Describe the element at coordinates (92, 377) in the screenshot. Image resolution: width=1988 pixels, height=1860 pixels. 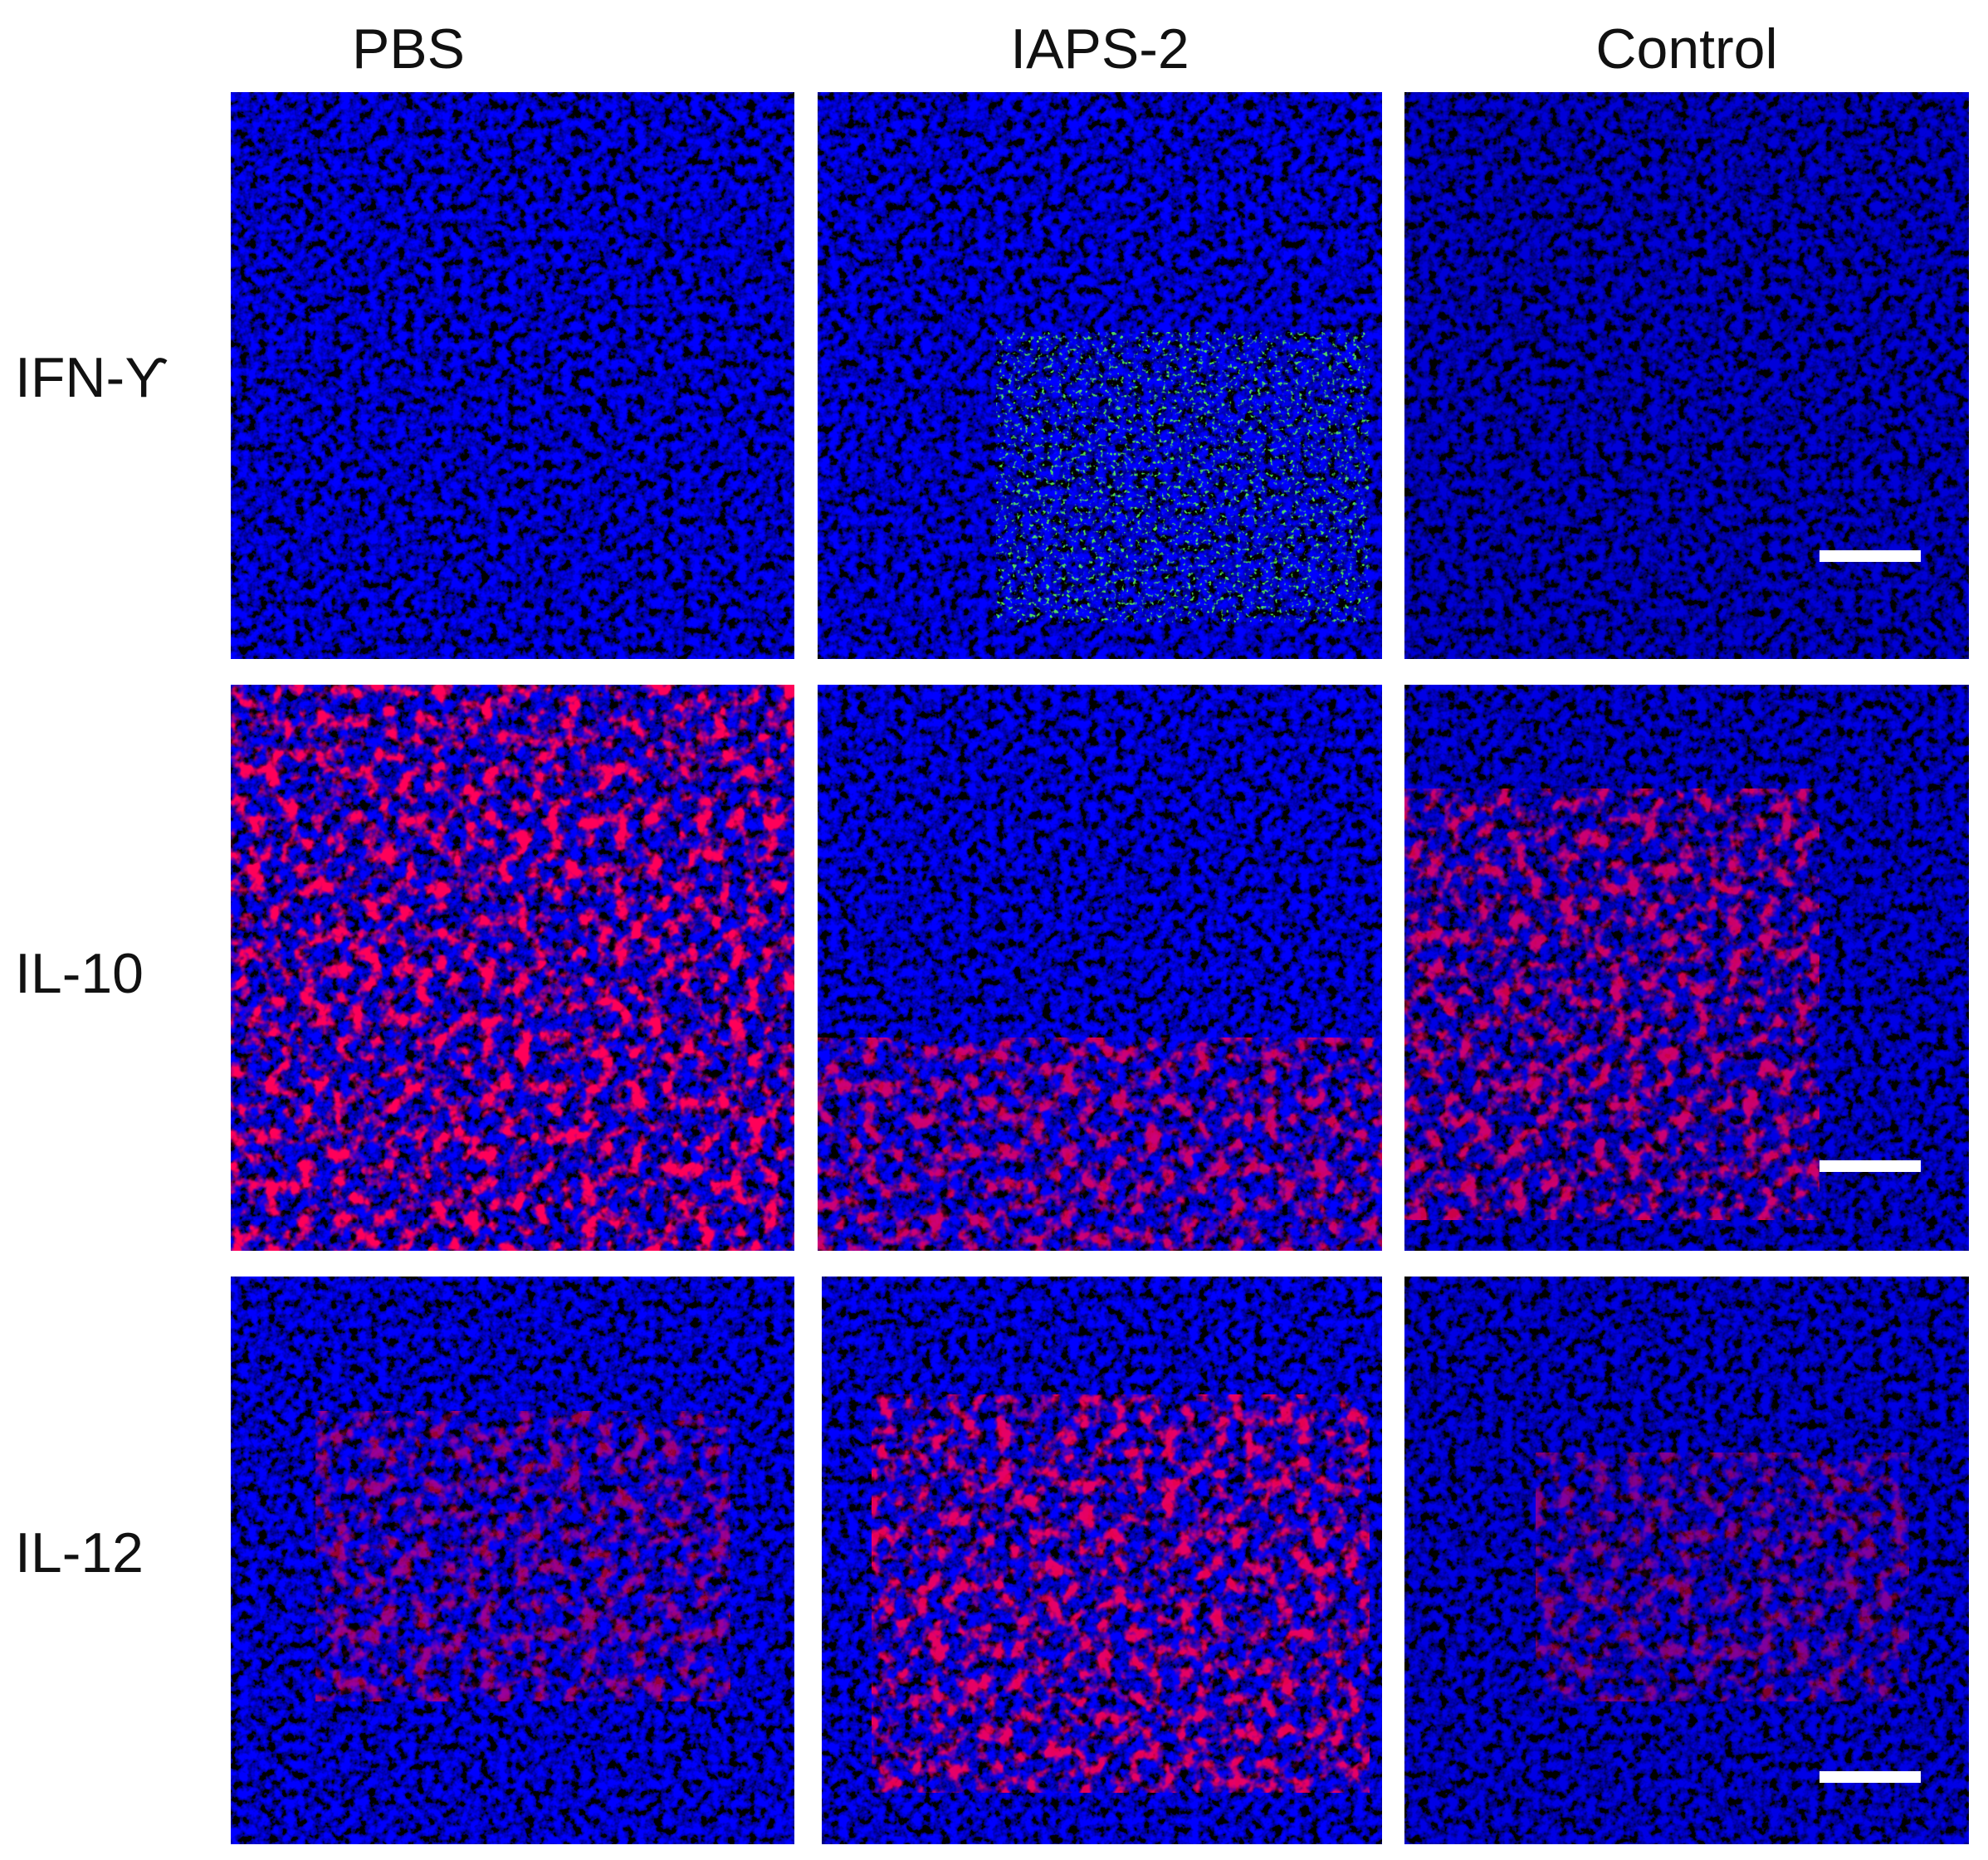
I see `row-label: IFN-ϒ` at that location.